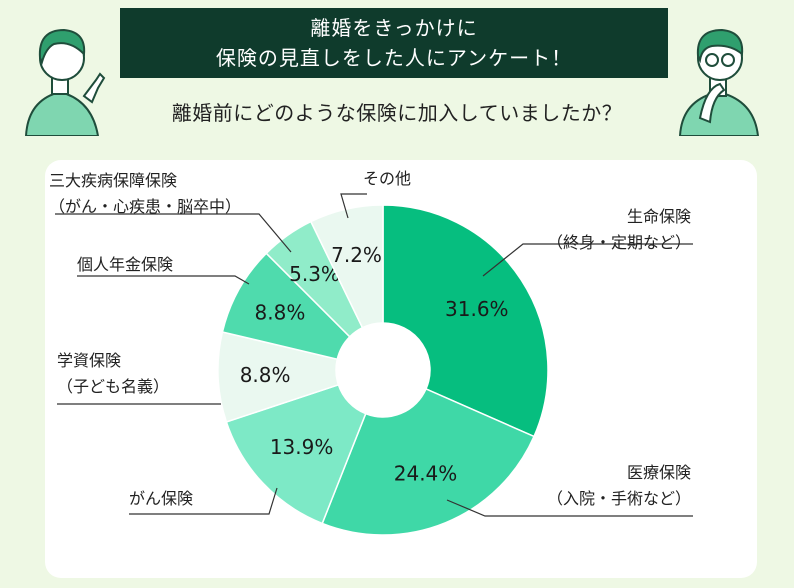 Image resolution: width=794 pixels, height=588 pixels. I want to click on value-label-education: 8.8%, so click(265, 375).